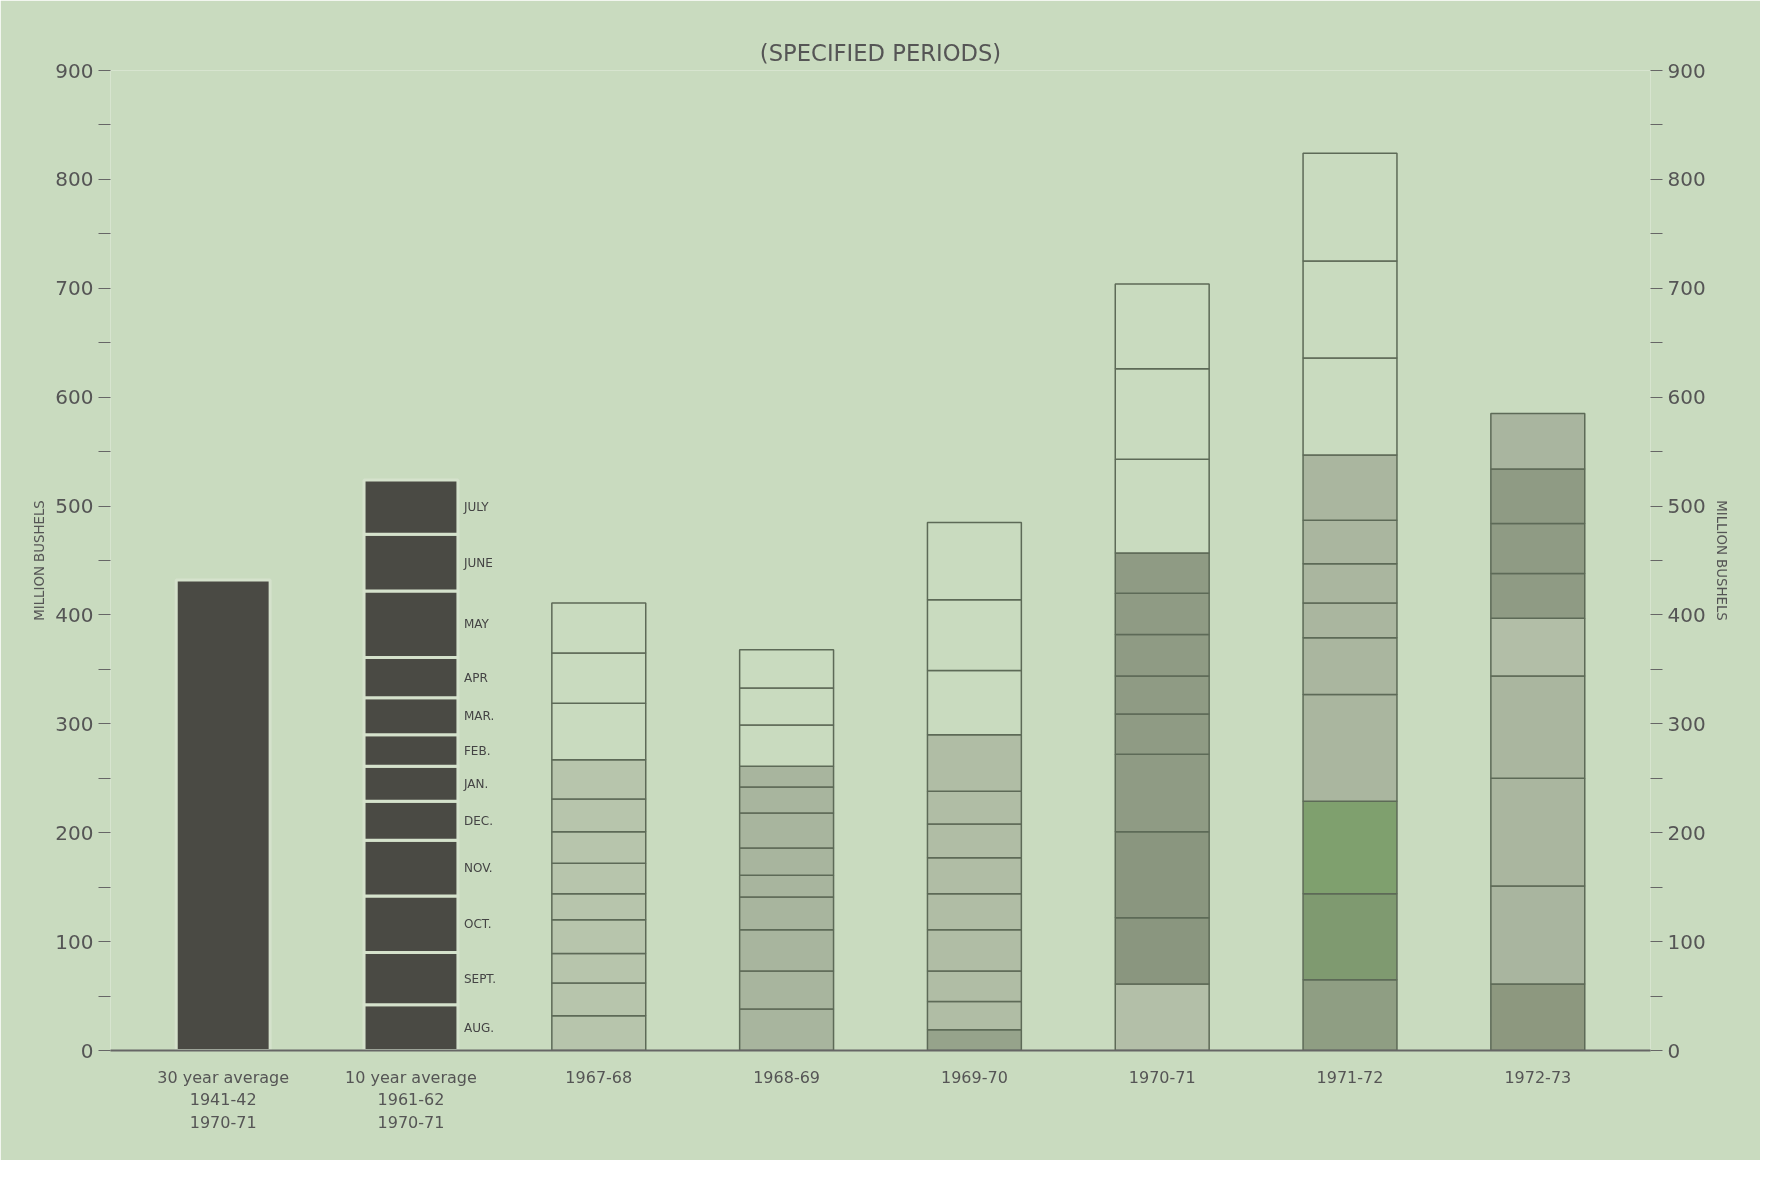 Image resolution: width=1791 pixels, height=1196 pixels. Describe the element at coordinates (411, 1100) in the screenshot. I see `x-tick-label: 10 year average 1961-62 1970-71` at that location.